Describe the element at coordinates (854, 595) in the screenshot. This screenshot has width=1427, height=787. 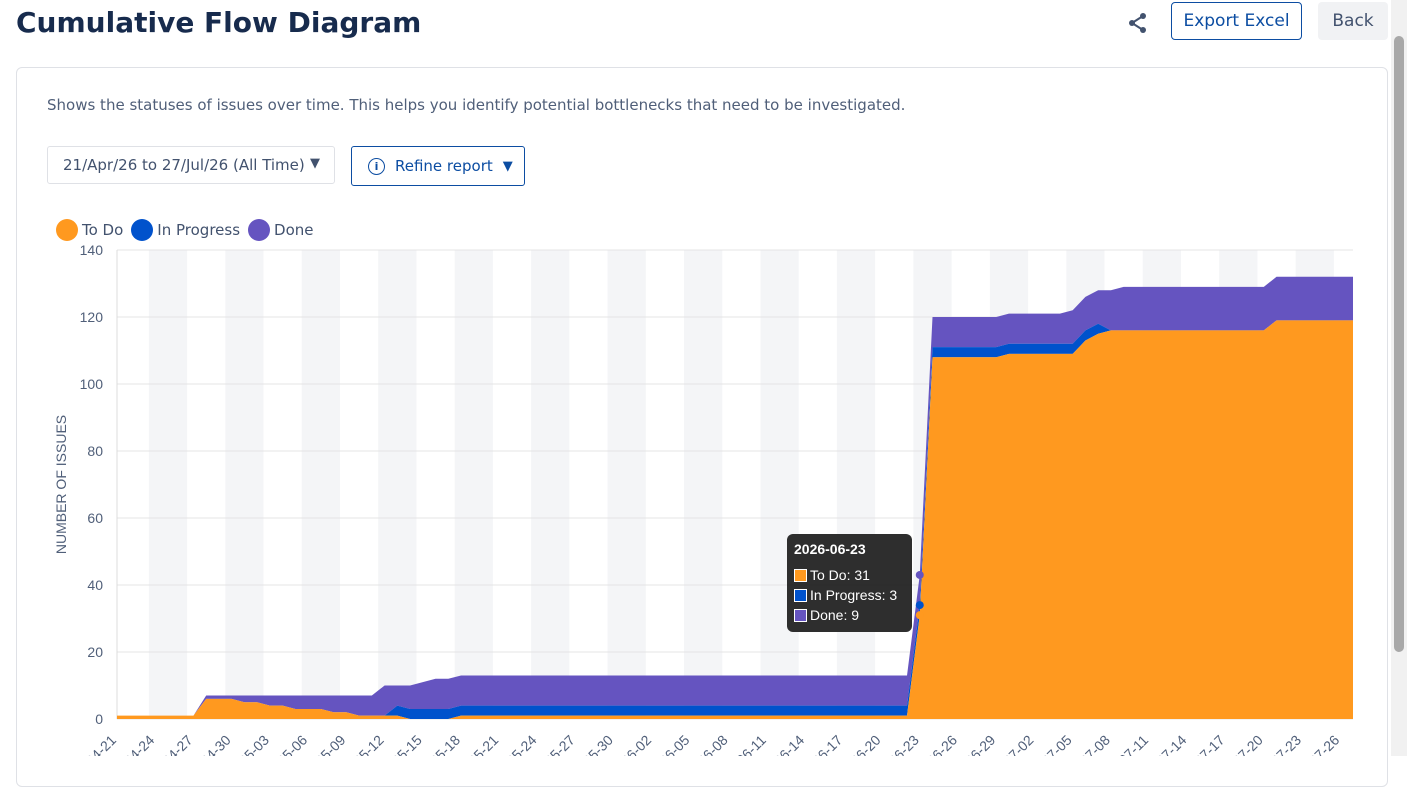
I see `tooltip-label: In Progress: 3` at that location.